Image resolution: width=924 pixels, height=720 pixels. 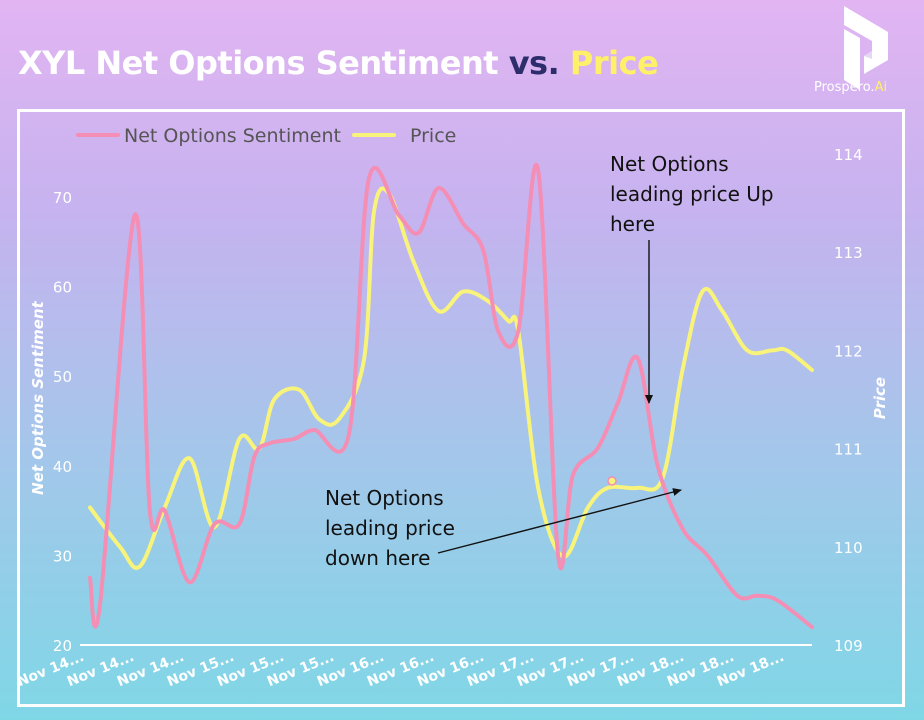 I want to click on y-tick-right: 111, so click(x=848, y=450).